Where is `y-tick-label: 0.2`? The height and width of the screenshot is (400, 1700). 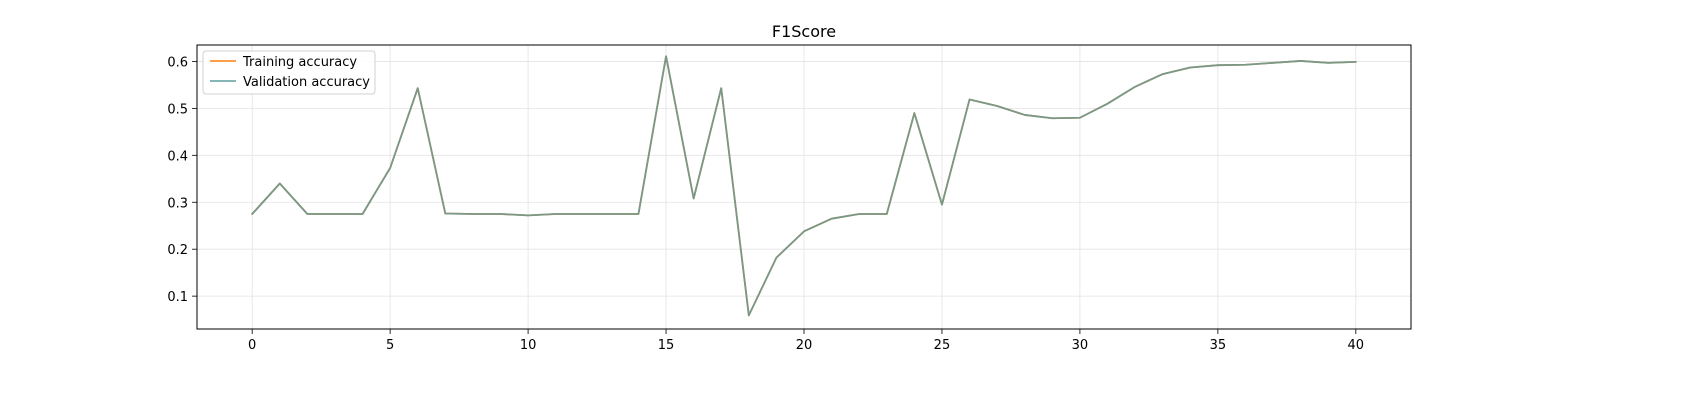 y-tick-label: 0.2 is located at coordinates (177, 250).